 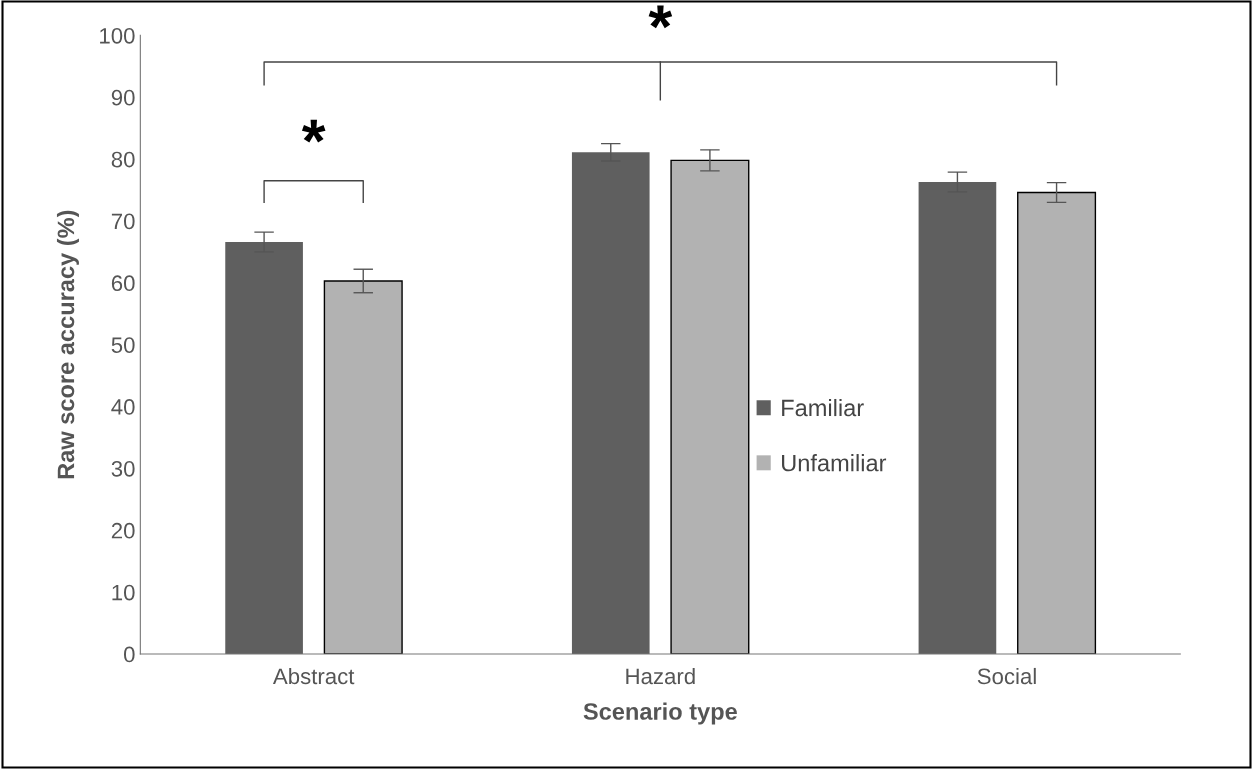 What do you see at coordinates (823, 407) in the screenshot?
I see `legend-label: Familiar` at bounding box center [823, 407].